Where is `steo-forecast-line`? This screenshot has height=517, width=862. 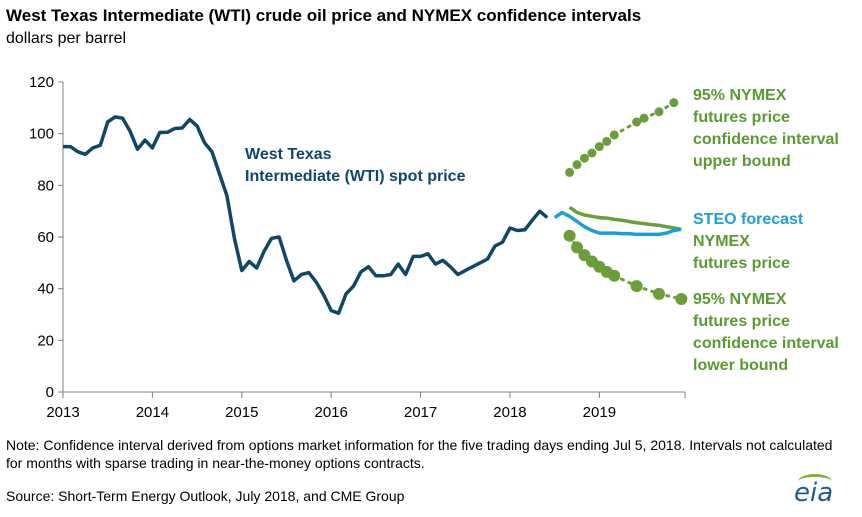 steo-forecast-line is located at coordinates (617, 223).